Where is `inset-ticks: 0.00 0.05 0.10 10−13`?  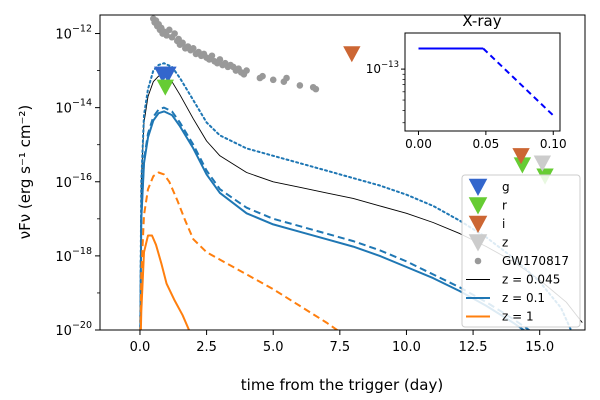
inset-ticks: 0.00 0.05 0.10 10−13 is located at coordinates (466, 105).